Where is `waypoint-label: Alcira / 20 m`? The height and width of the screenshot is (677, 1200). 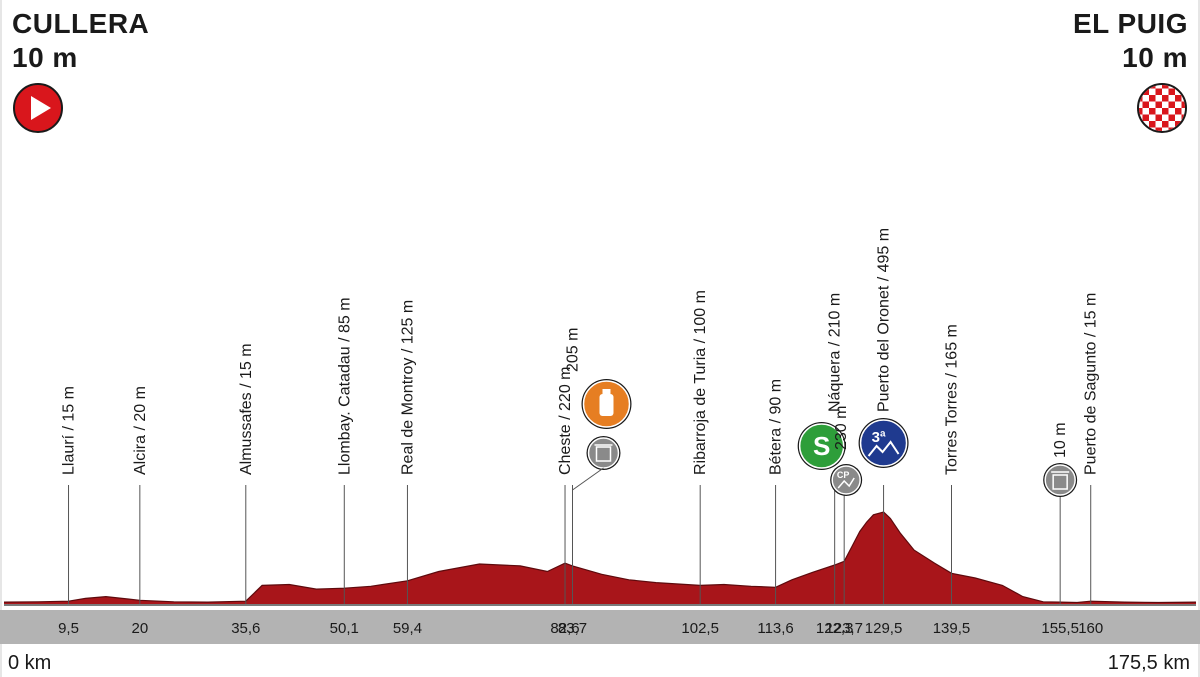
waypoint-label: Alcira / 20 m is located at coordinates (140, 430).